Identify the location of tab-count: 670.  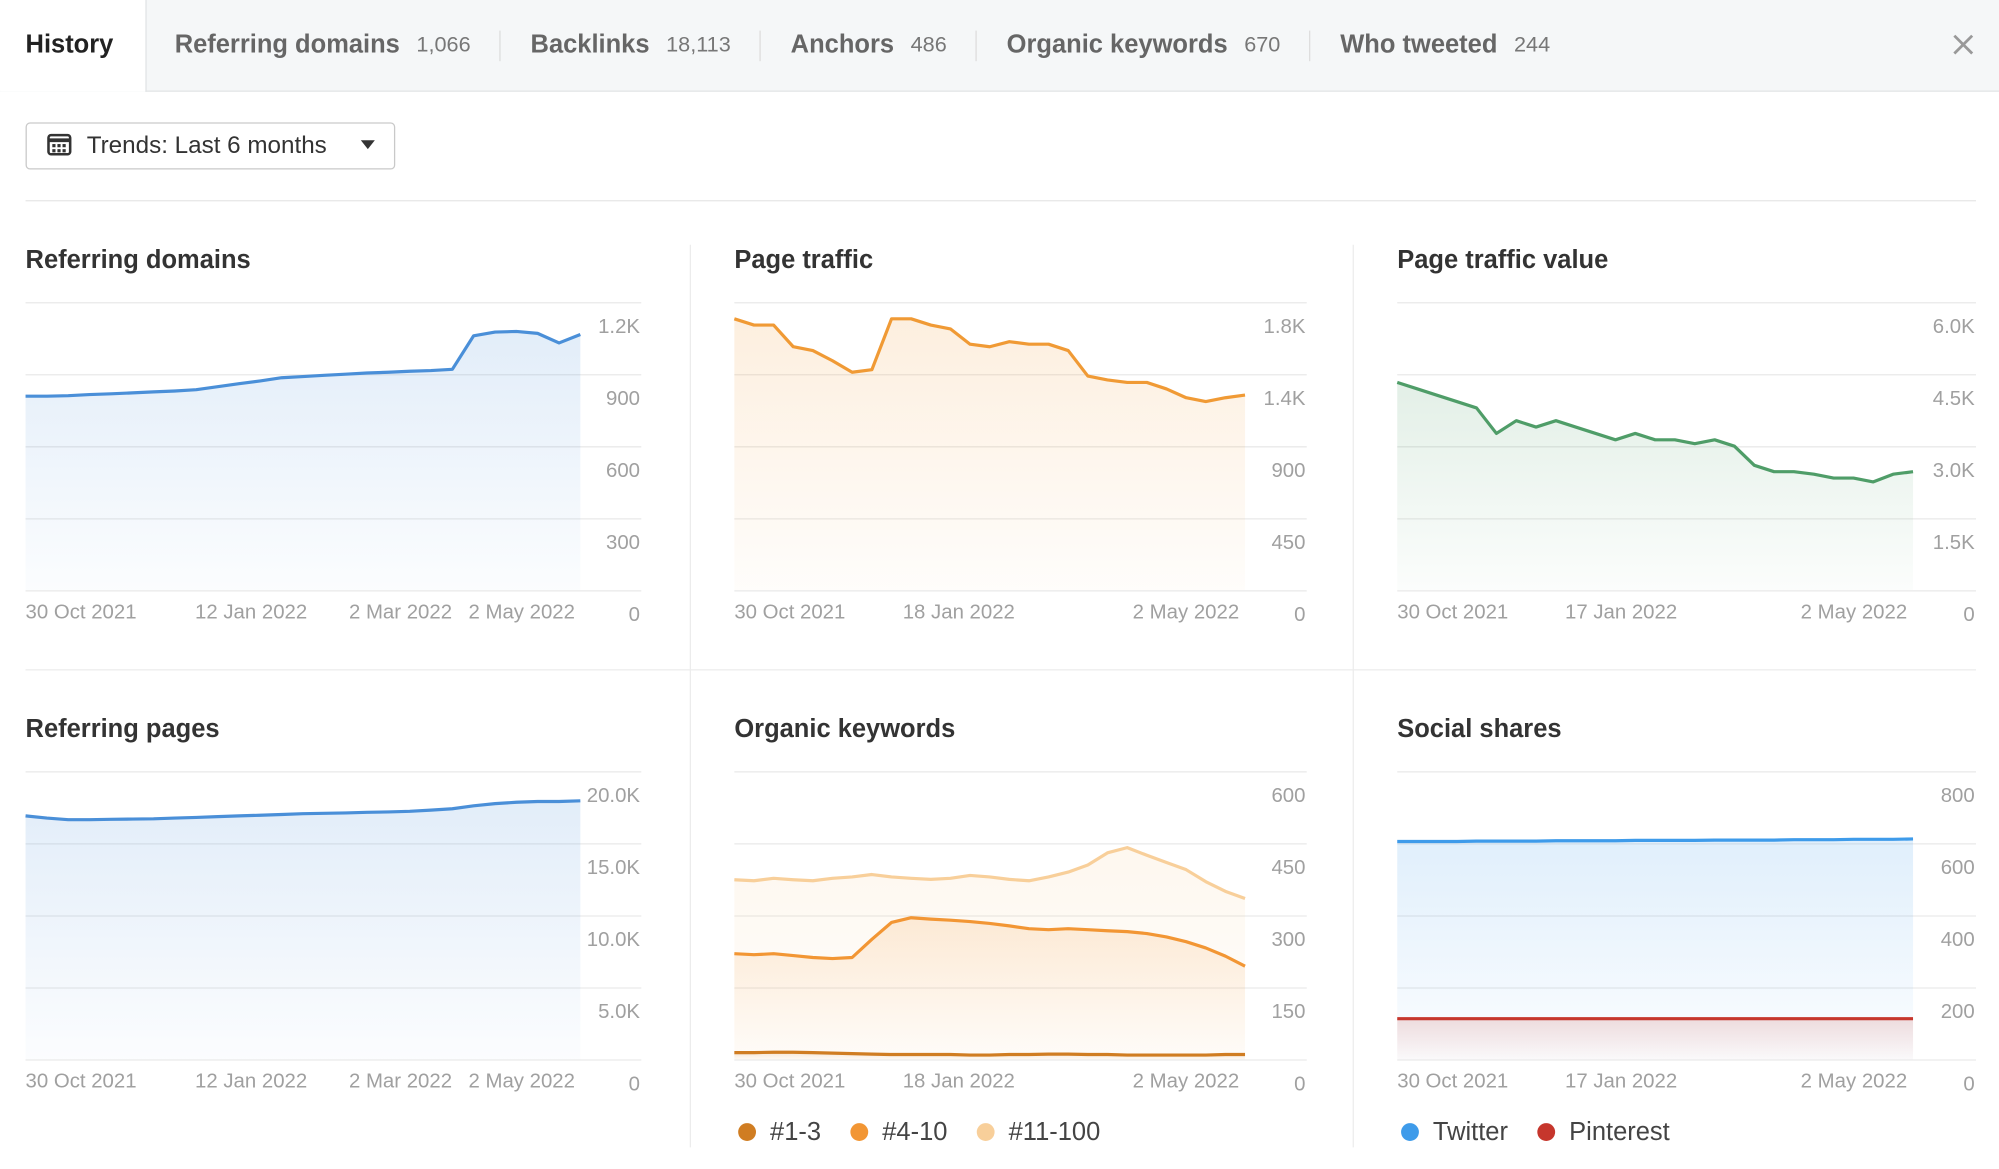
(1262, 44).